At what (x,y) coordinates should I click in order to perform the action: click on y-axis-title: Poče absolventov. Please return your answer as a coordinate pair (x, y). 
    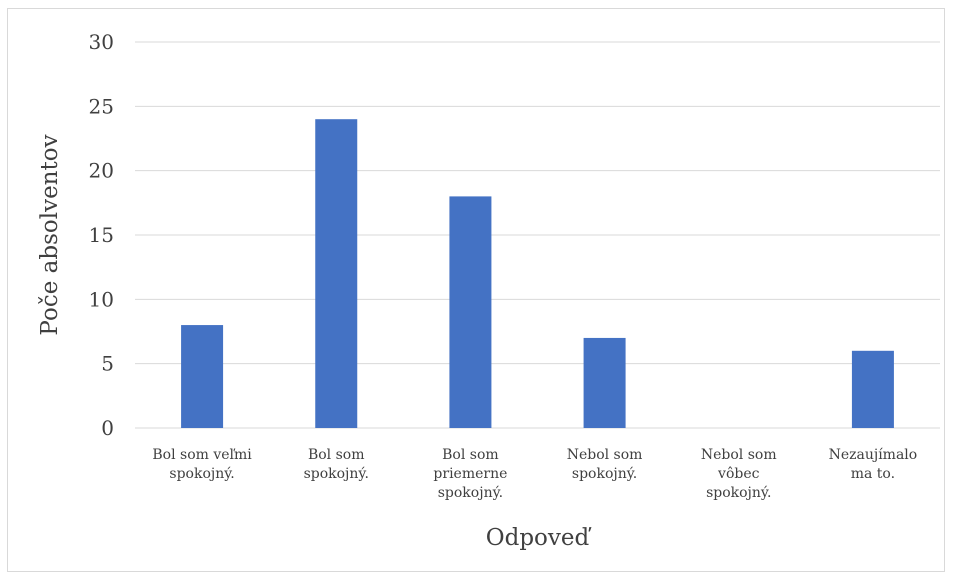
    Looking at the image, I should click on (50, 234).